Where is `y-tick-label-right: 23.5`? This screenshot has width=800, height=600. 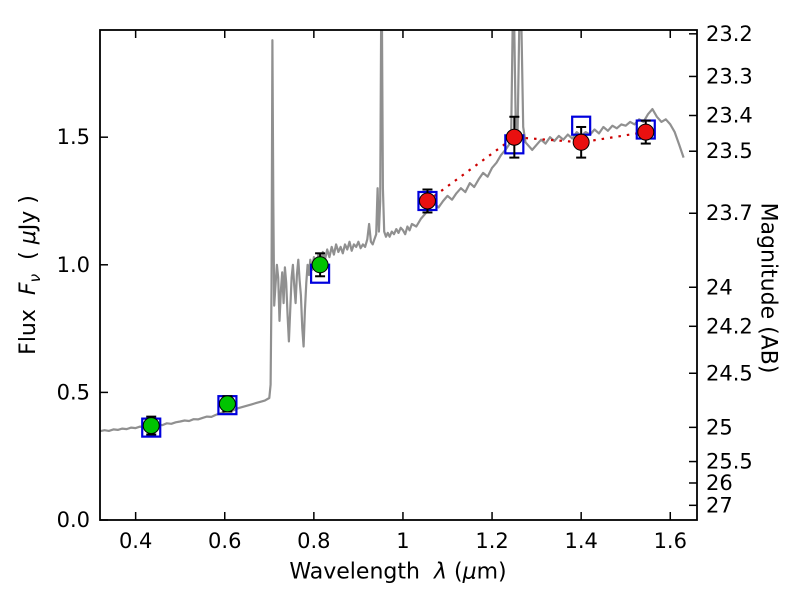
y-tick-label-right: 23.5 is located at coordinates (729, 151).